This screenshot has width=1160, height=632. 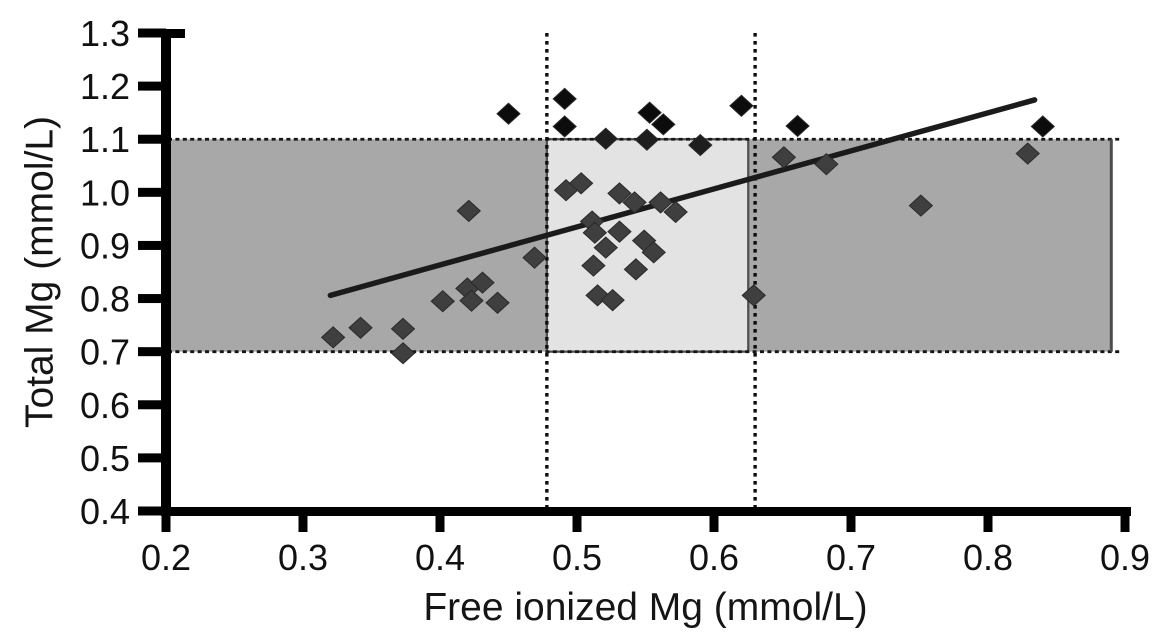 I want to click on y-axis-spine, so click(x=166, y=272).